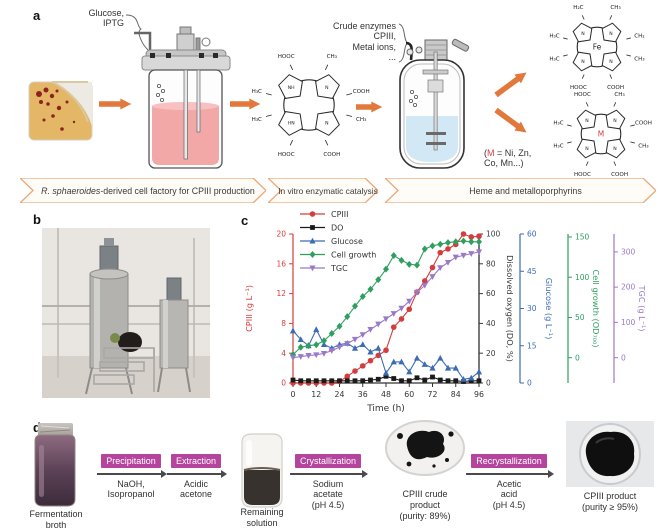 This screenshot has height=531, width=661. Describe the element at coordinates (249, 308) in the screenshot. I see `svg-text: CPIII (g L⁻¹)` at that location.